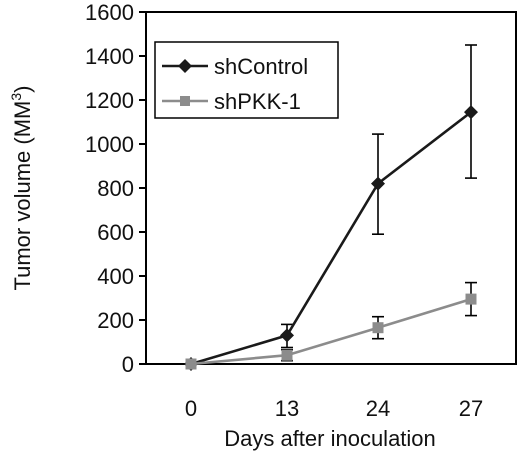 This screenshot has width=520, height=456. I want to click on y-tick-label: 1000, so click(109, 144).